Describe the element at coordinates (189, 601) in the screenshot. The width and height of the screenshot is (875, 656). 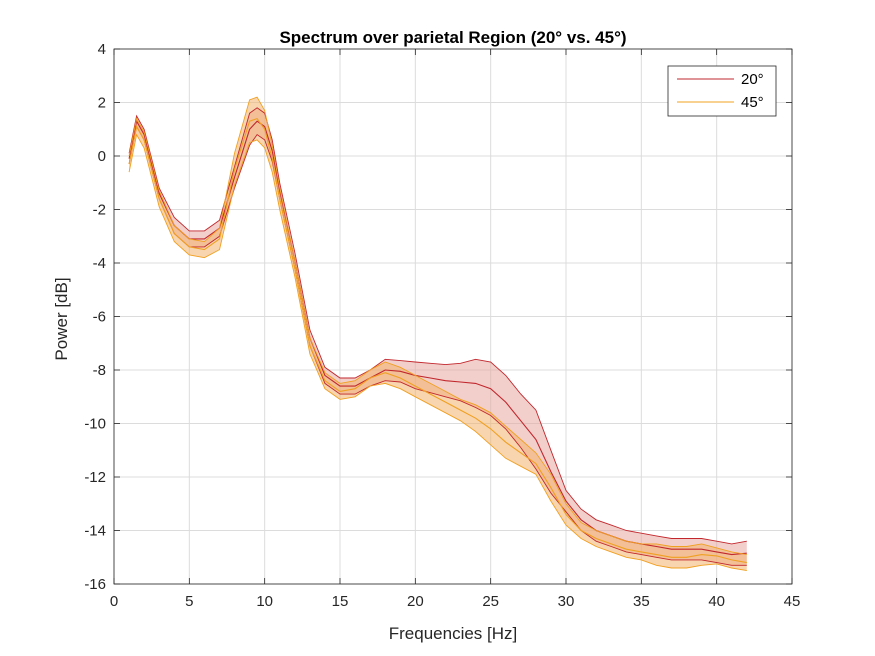
I see `x-tick-label: 5` at that location.